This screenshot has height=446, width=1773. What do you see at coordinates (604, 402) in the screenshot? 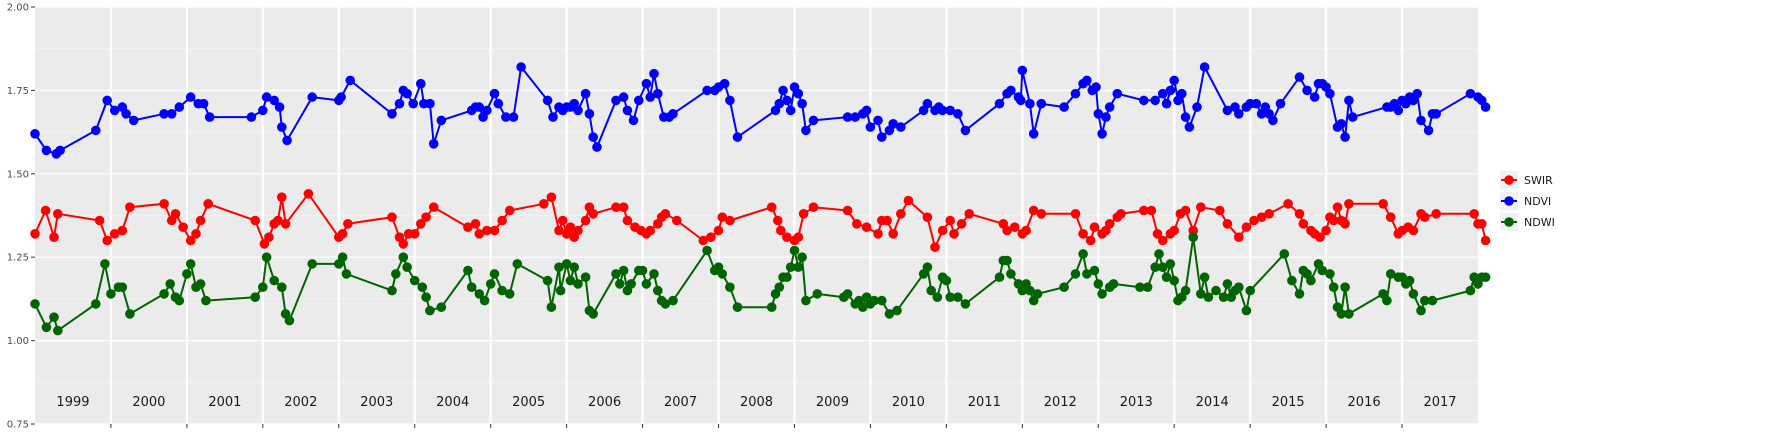
I see `year-label: 2006` at bounding box center [604, 402].